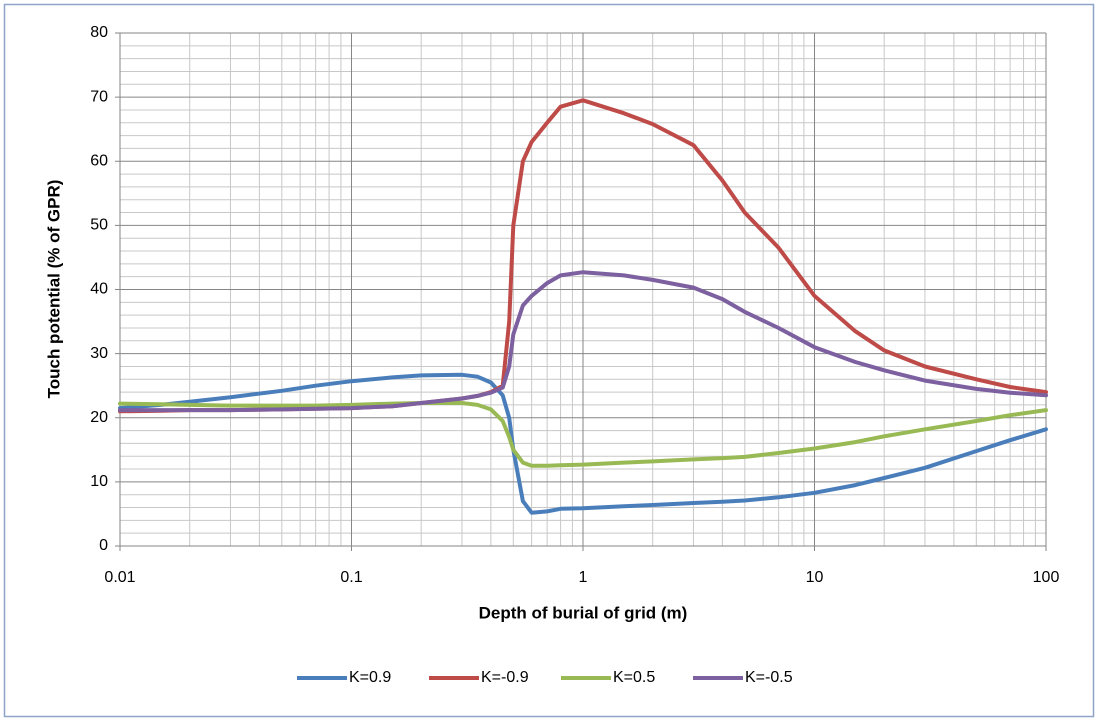  What do you see at coordinates (583, 612) in the screenshot?
I see `x-axis-title: Depth of burial of grid (m)` at bounding box center [583, 612].